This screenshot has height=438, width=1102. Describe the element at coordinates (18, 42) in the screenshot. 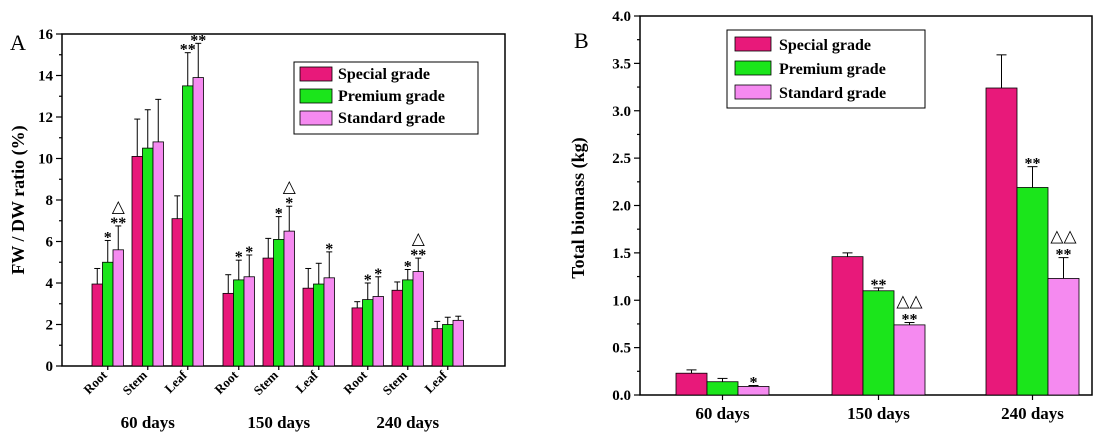

I see `panel-a-letter: A` at that location.